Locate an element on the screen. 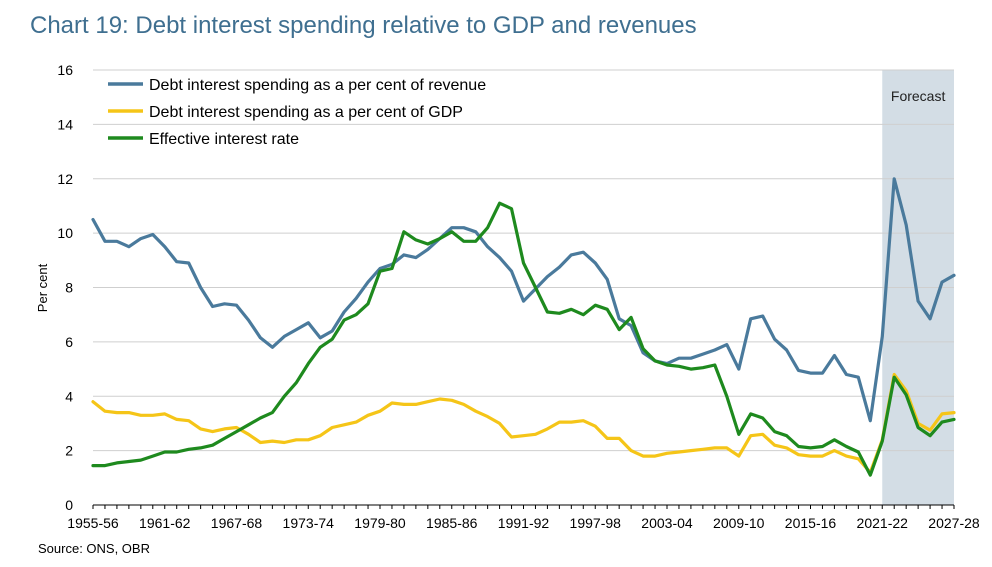  x-tick-label: 2015-16 is located at coordinates (811, 523).